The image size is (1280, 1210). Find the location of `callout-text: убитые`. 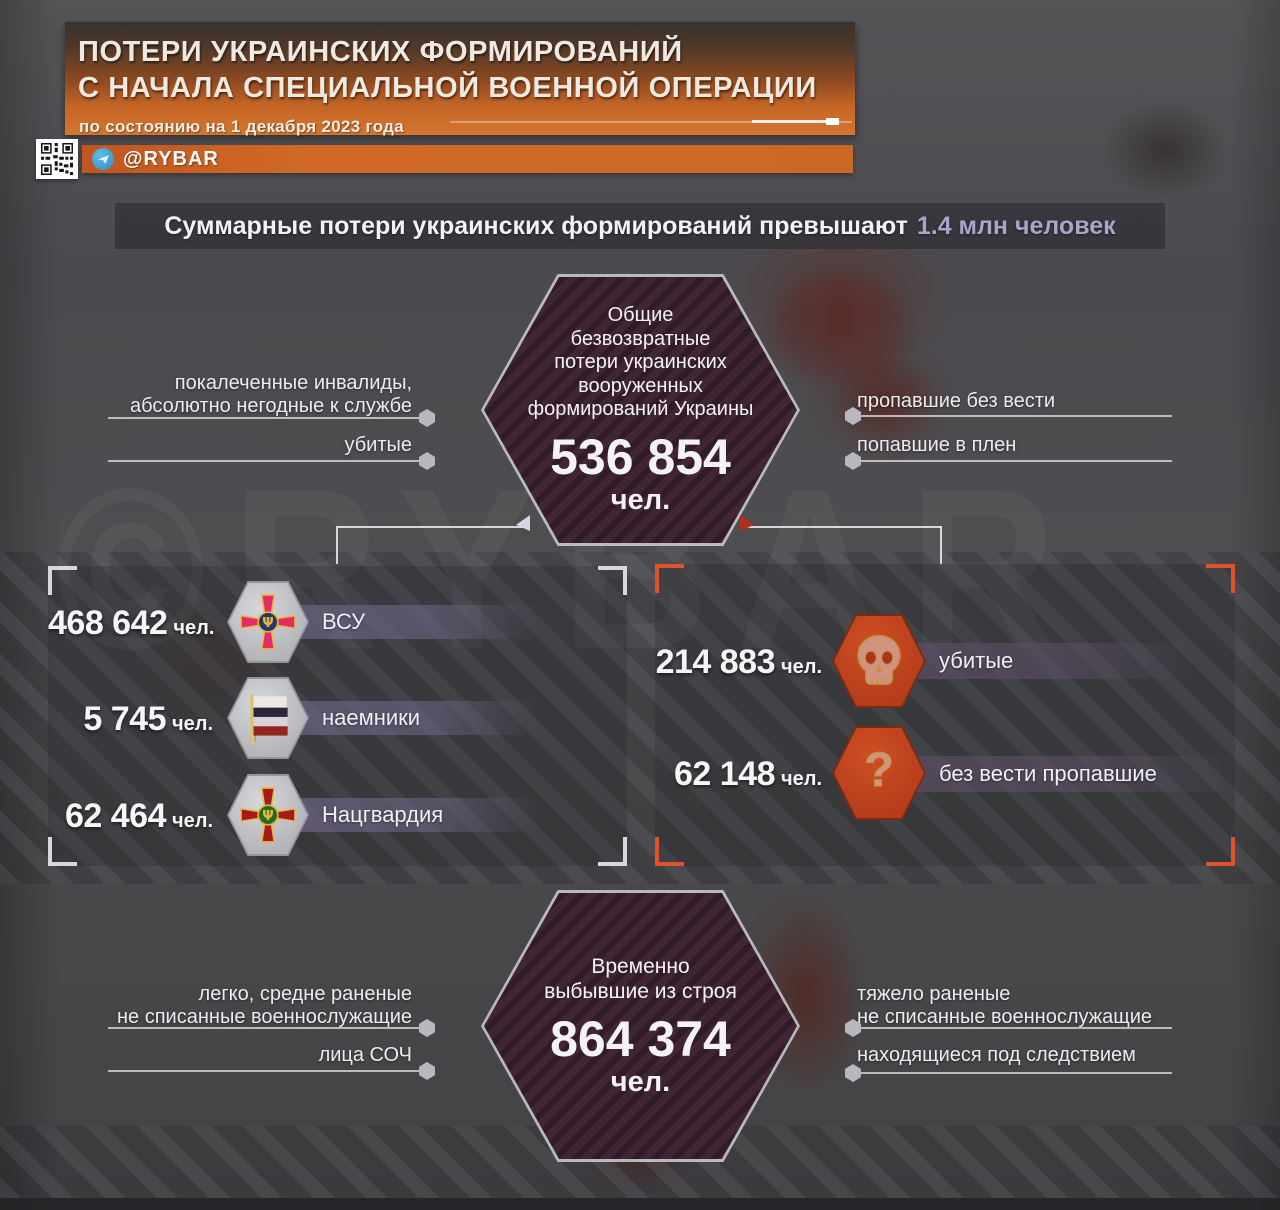

callout-text: убитые is located at coordinates (378, 445).